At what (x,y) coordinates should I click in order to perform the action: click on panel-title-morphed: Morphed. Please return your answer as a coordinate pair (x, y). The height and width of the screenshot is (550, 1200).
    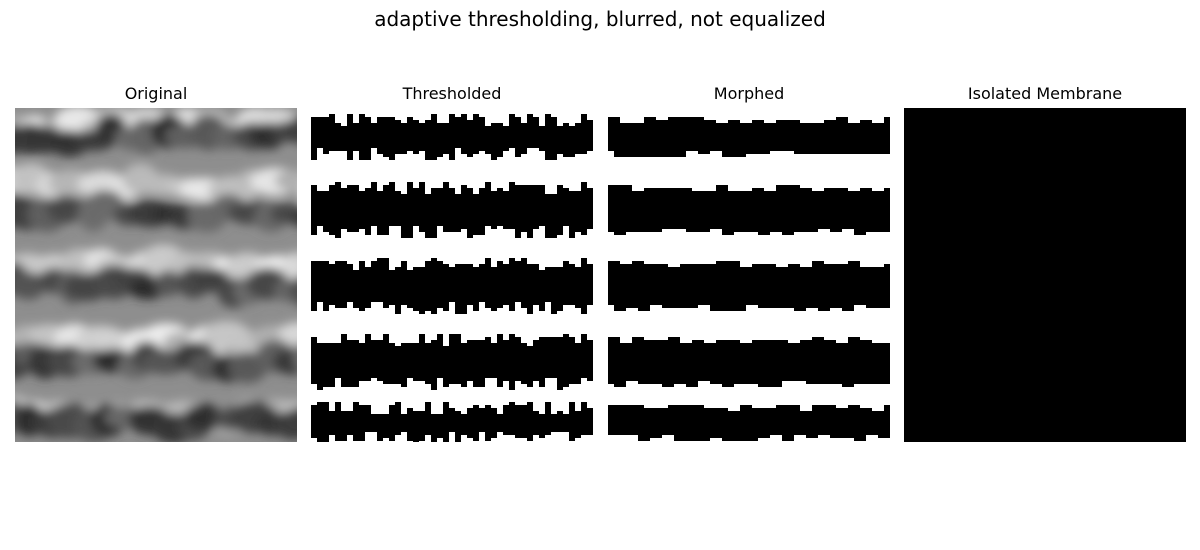
    Looking at the image, I should click on (749, 93).